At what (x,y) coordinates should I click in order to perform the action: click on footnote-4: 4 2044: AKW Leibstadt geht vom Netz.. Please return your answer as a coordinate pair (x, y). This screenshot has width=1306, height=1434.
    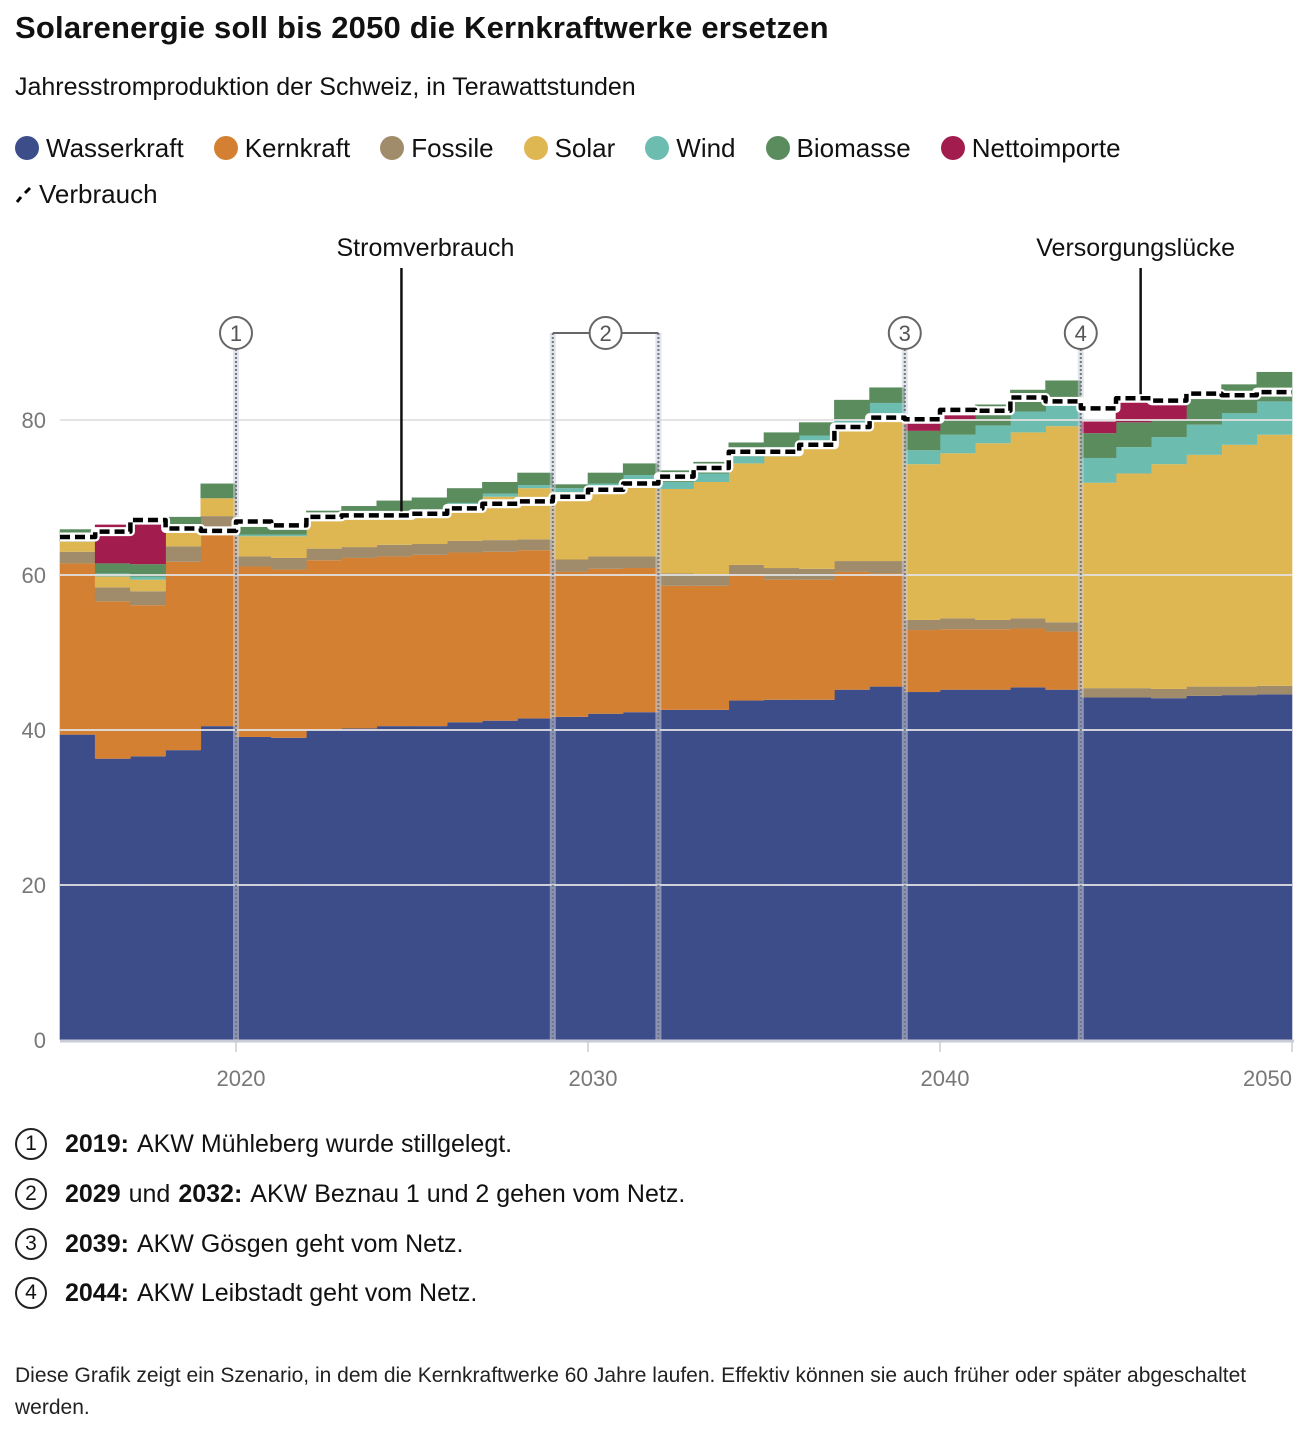
    Looking at the image, I should click on (246, 1293).